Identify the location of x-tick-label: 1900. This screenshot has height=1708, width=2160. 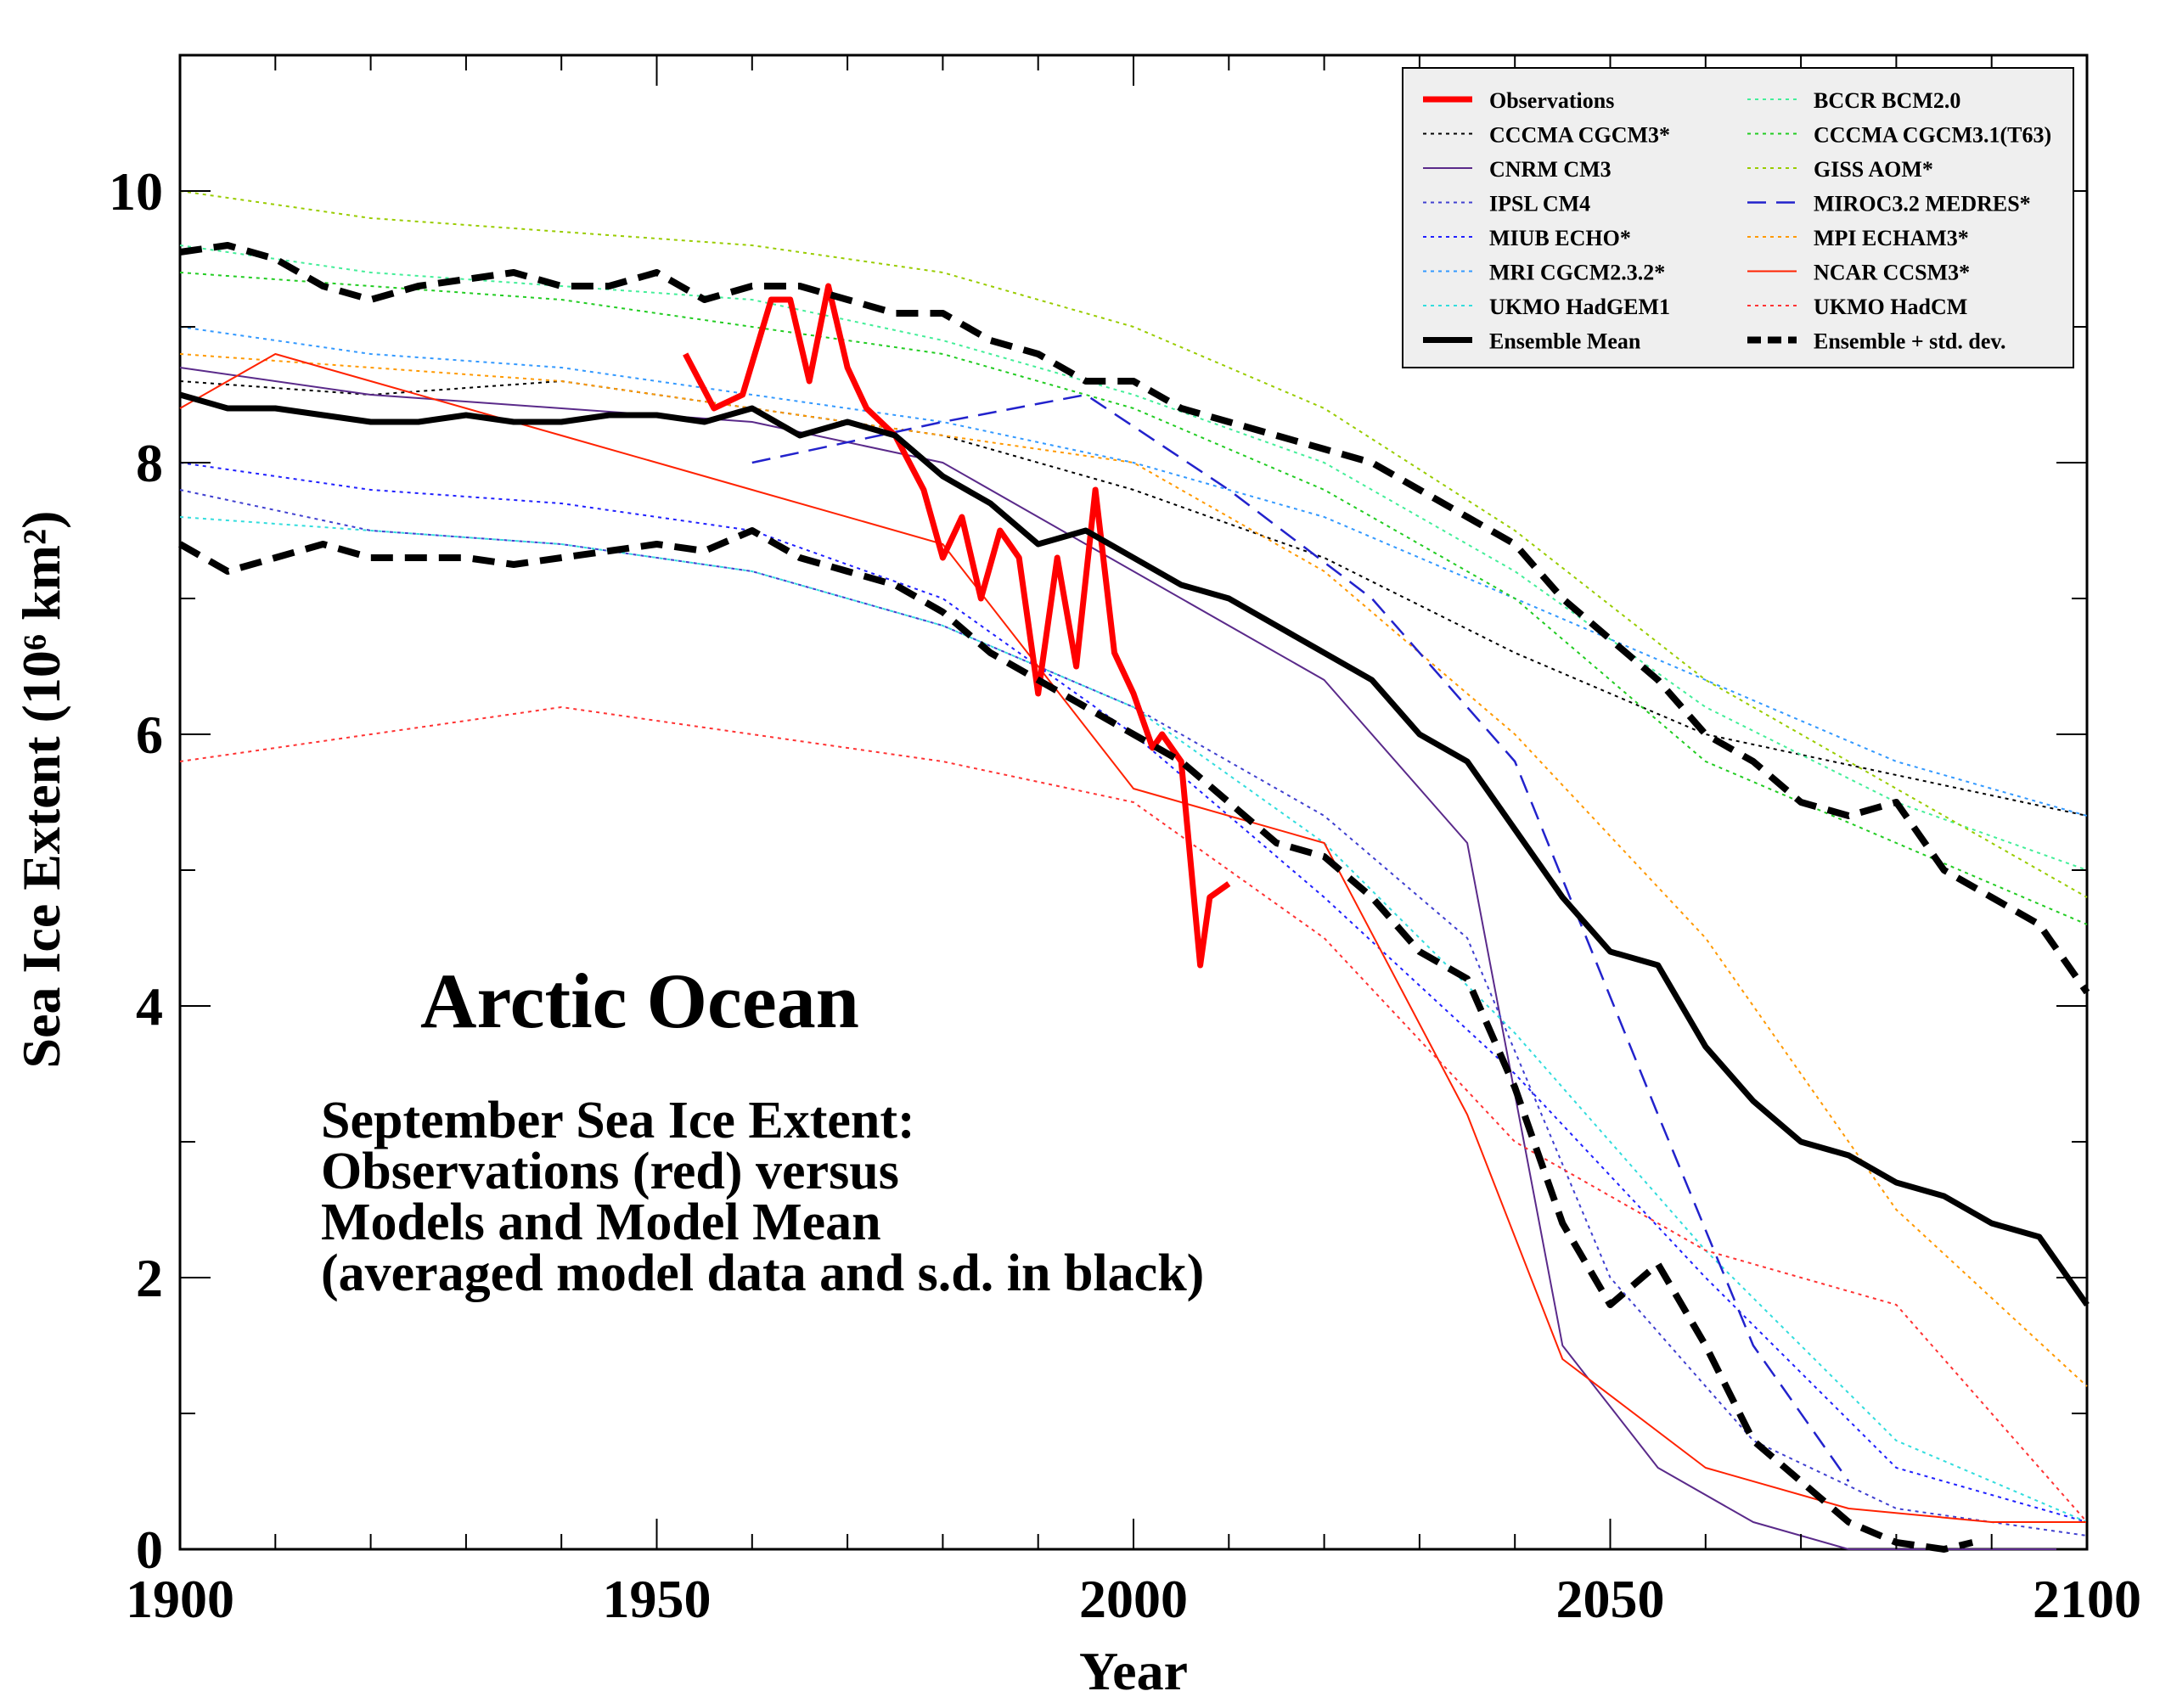
(180, 1599).